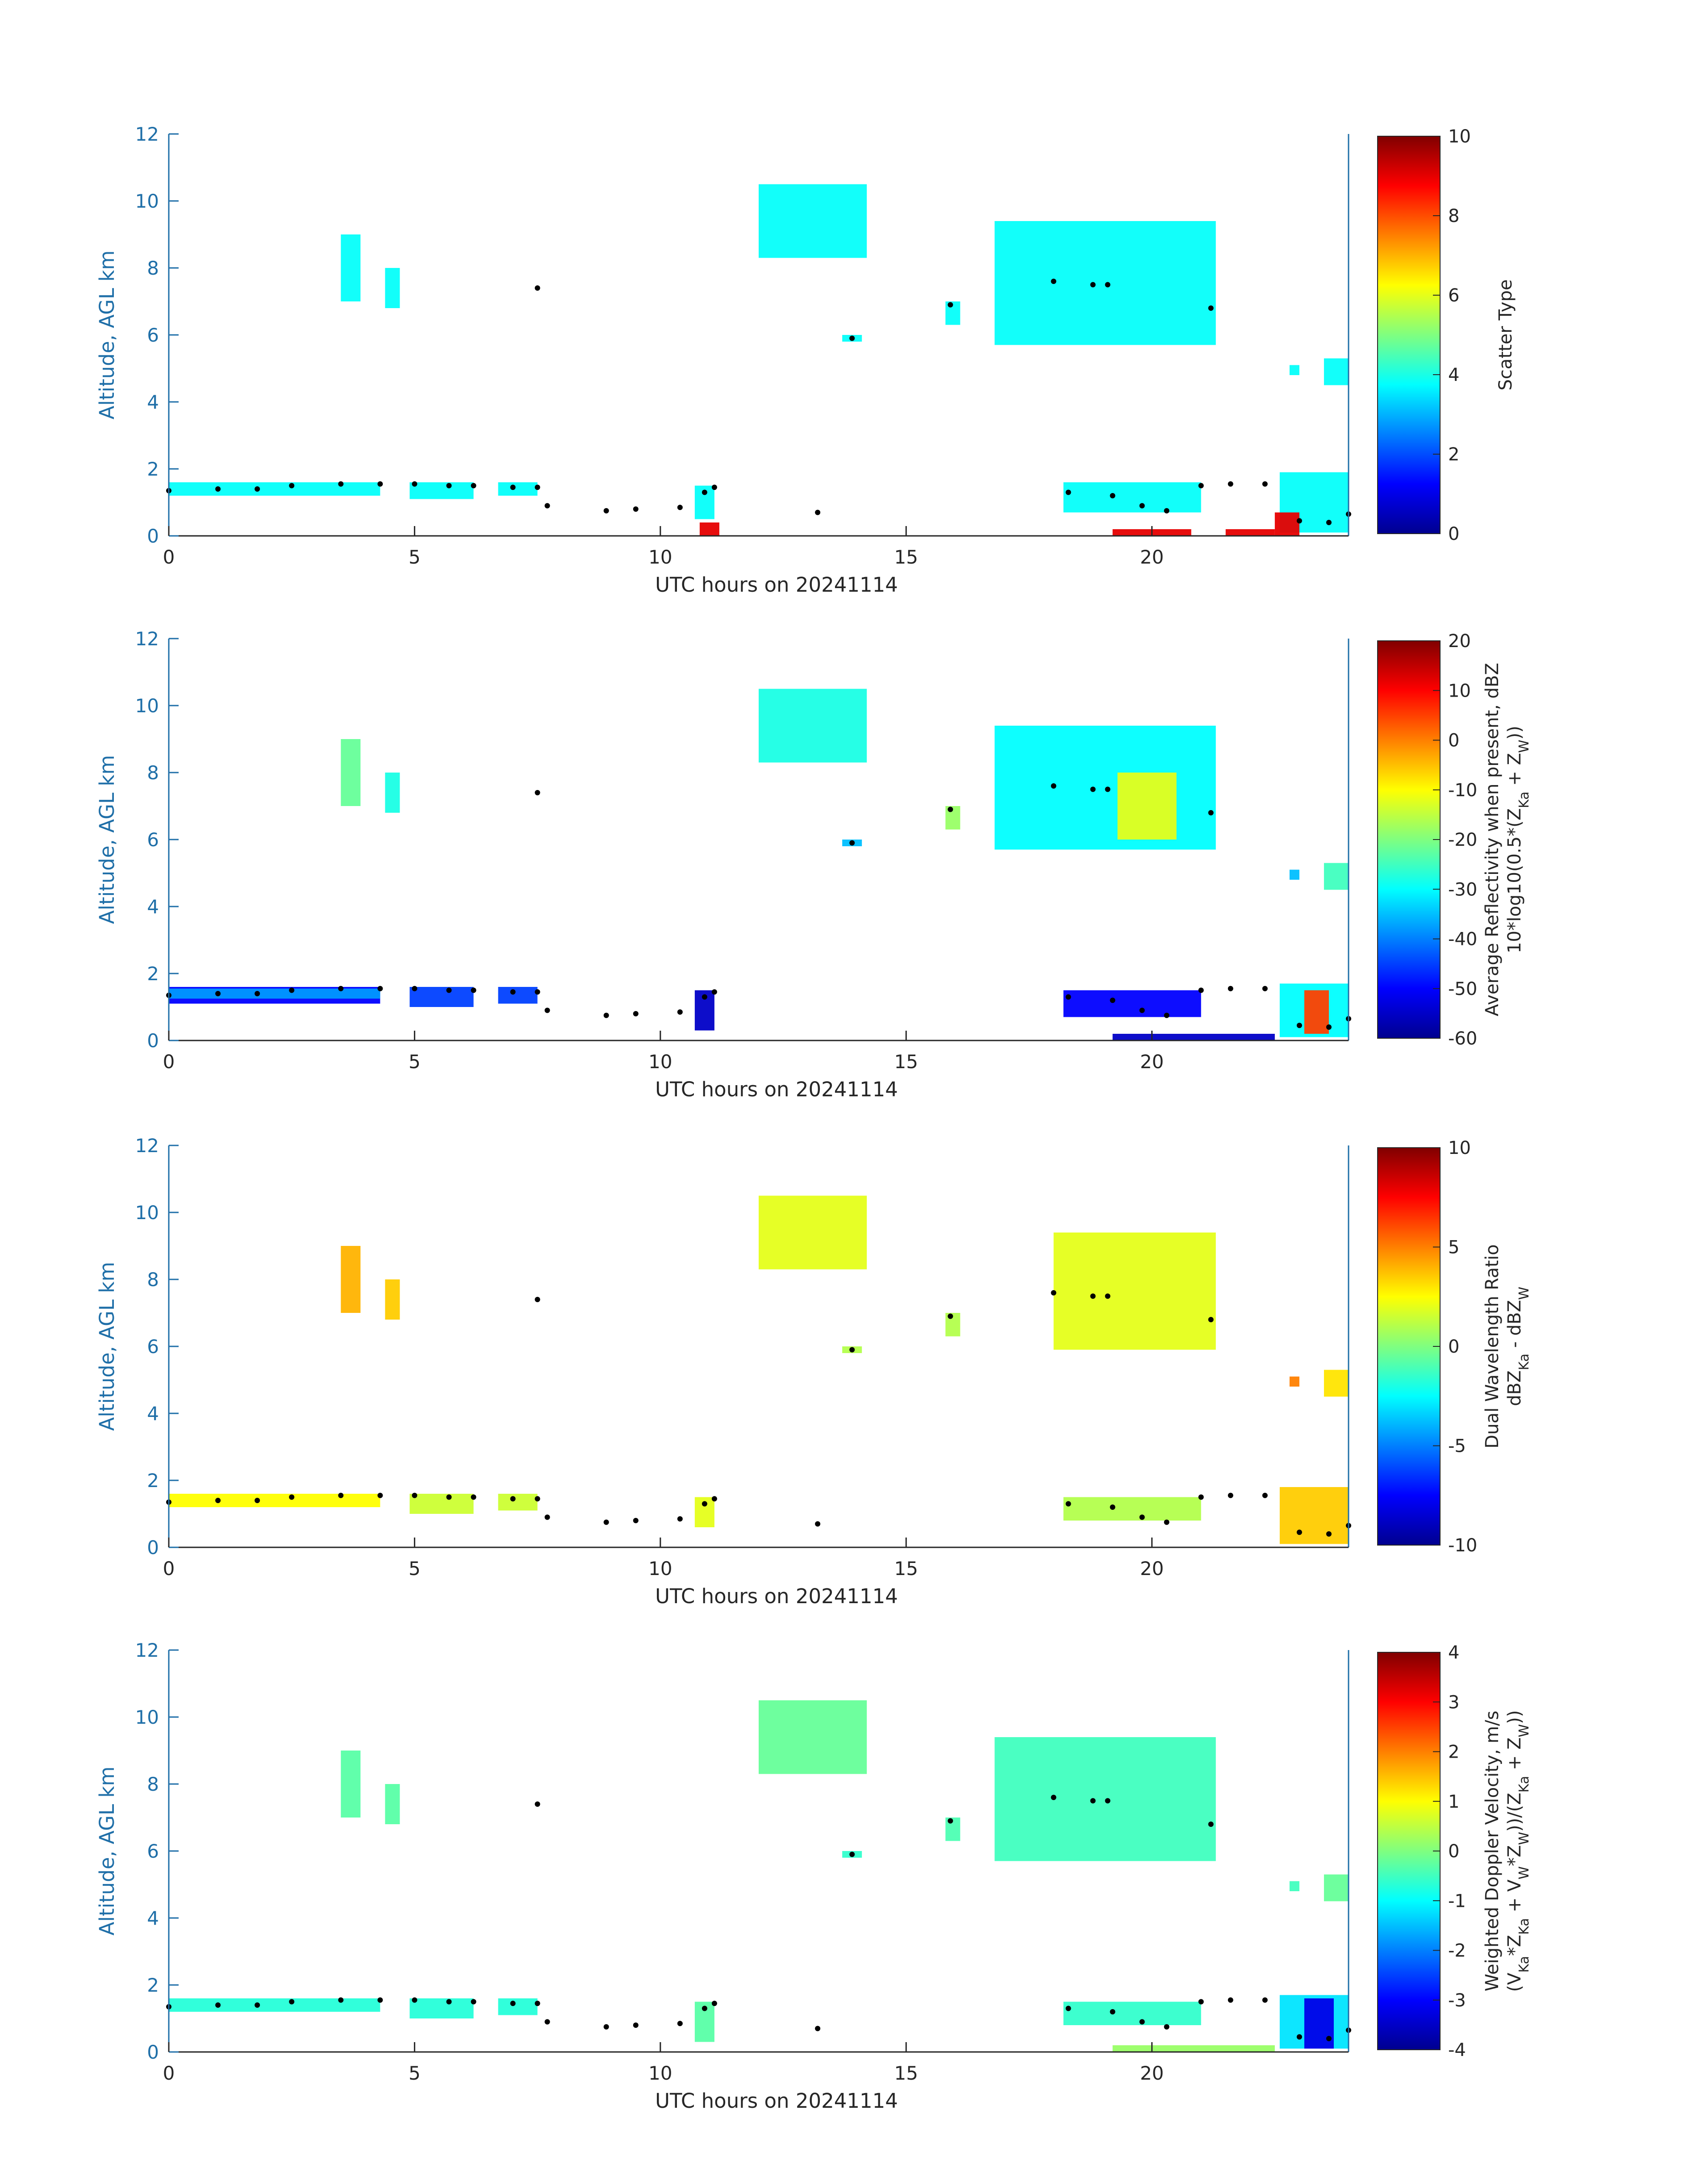 This screenshot has width=1708, height=2177. Describe the element at coordinates (153, 840) in the screenshot. I see `y-tick-label: 6` at that location.